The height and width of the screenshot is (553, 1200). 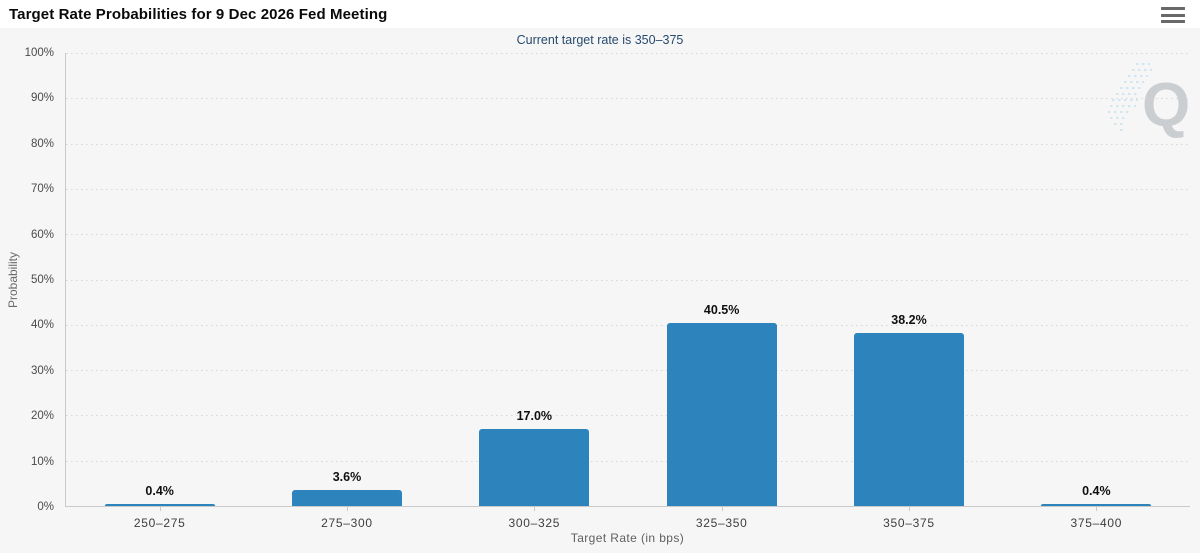 I want to click on y-axis-labels: 0% 10% 20% 30% 40% 50% 60% 70% 80% 90% 100%, so click(x=29, y=280).